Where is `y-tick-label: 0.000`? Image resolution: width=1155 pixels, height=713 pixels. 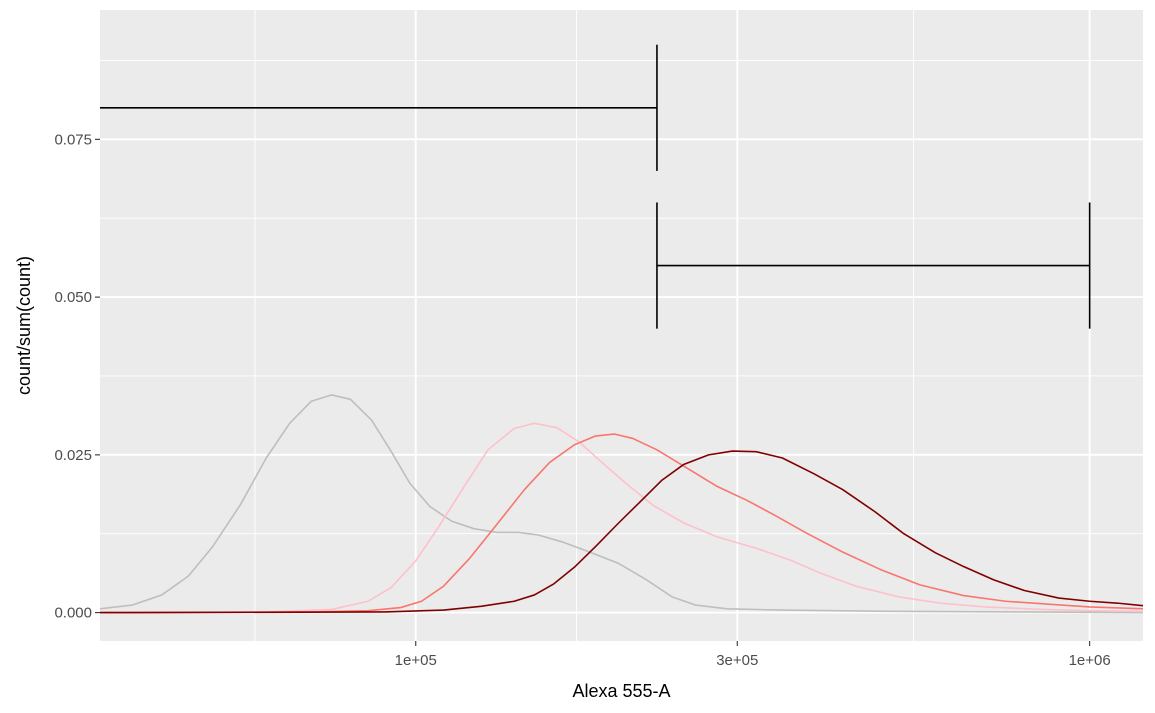 y-tick-label: 0.000 is located at coordinates (73, 613).